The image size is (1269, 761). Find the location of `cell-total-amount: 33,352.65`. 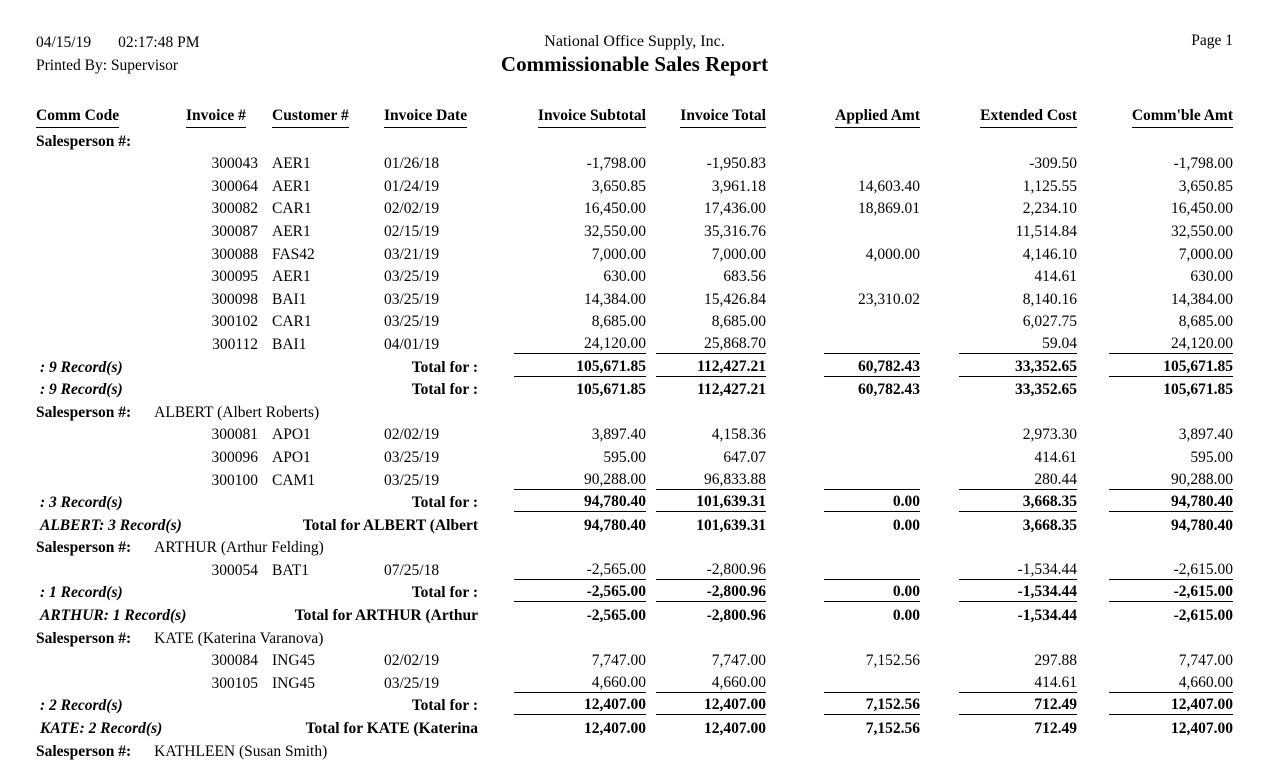

cell-total-amount: 33,352.65 is located at coordinates (1046, 390).